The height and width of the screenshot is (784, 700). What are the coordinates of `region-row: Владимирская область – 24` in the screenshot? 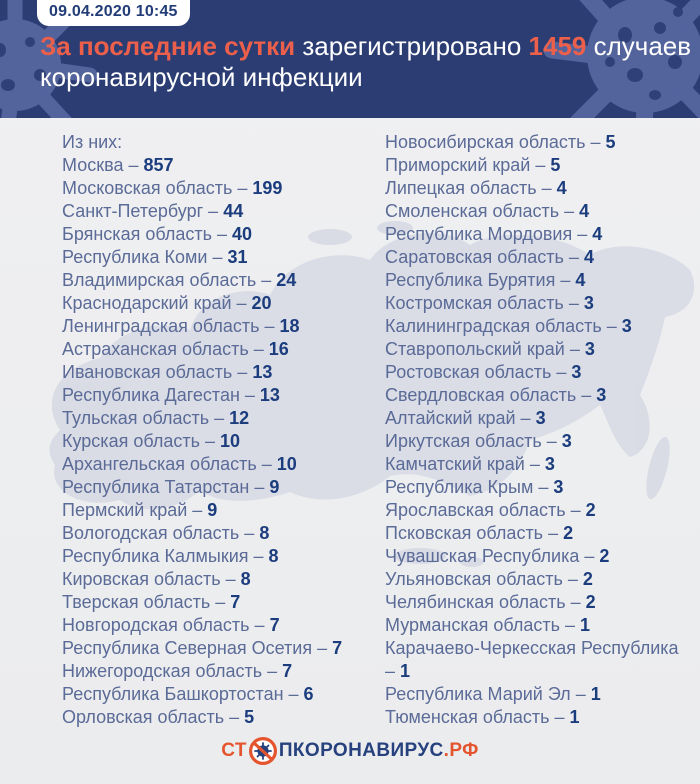 It's located at (216, 280).